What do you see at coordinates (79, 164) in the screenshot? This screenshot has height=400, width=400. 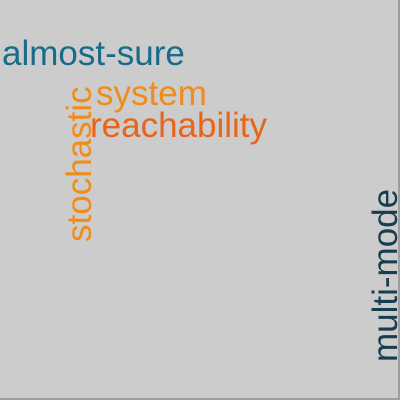 I see `word-stochastic: stochastic` at bounding box center [79, 164].